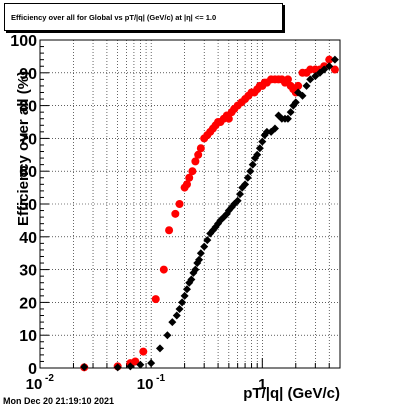 The height and width of the screenshot is (409, 400). I want to click on x-tick-label-exponent: -2, so click(49, 378).